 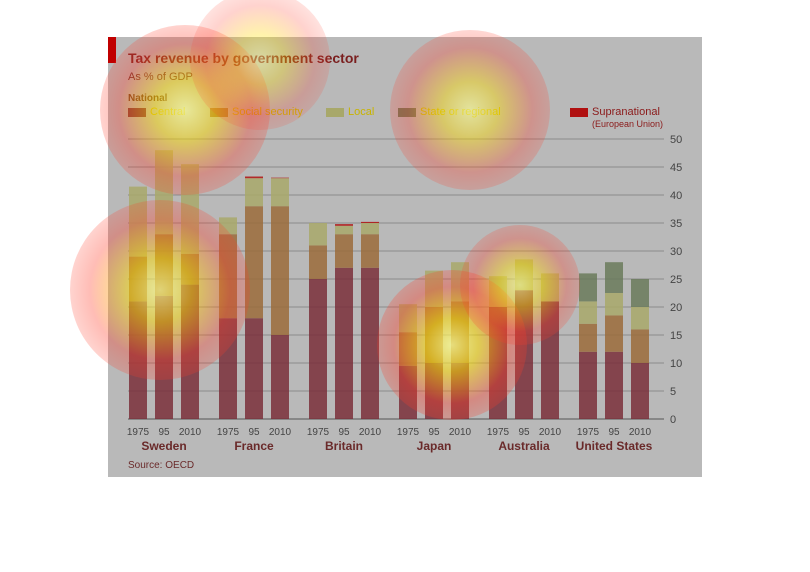 What do you see at coordinates (673, 420) in the screenshot?
I see `y-tick-label: 0` at bounding box center [673, 420].